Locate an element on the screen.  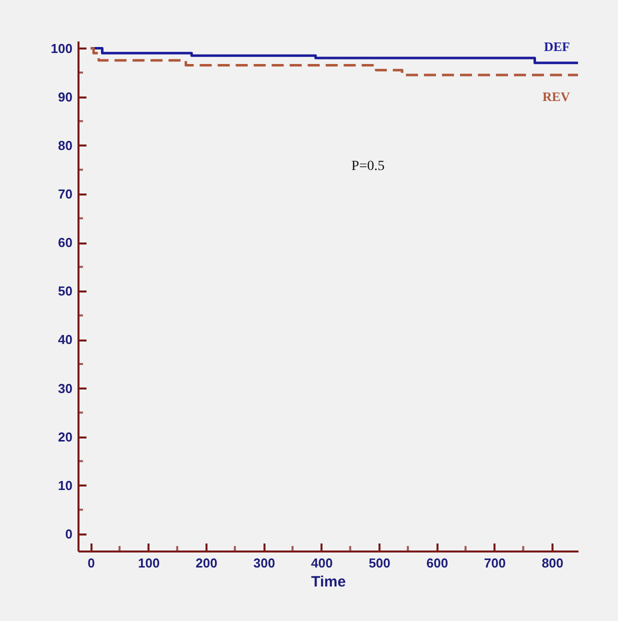
y-tick-label: 30 is located at coordinates (65, 388).